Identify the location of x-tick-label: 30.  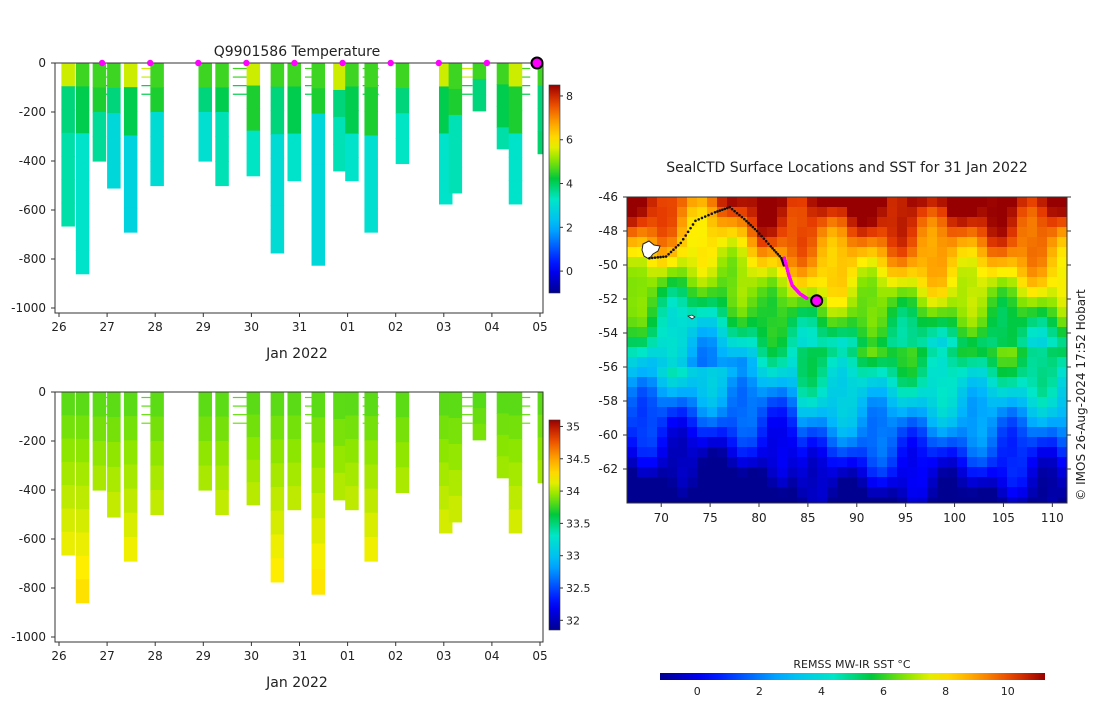
(251, 656).